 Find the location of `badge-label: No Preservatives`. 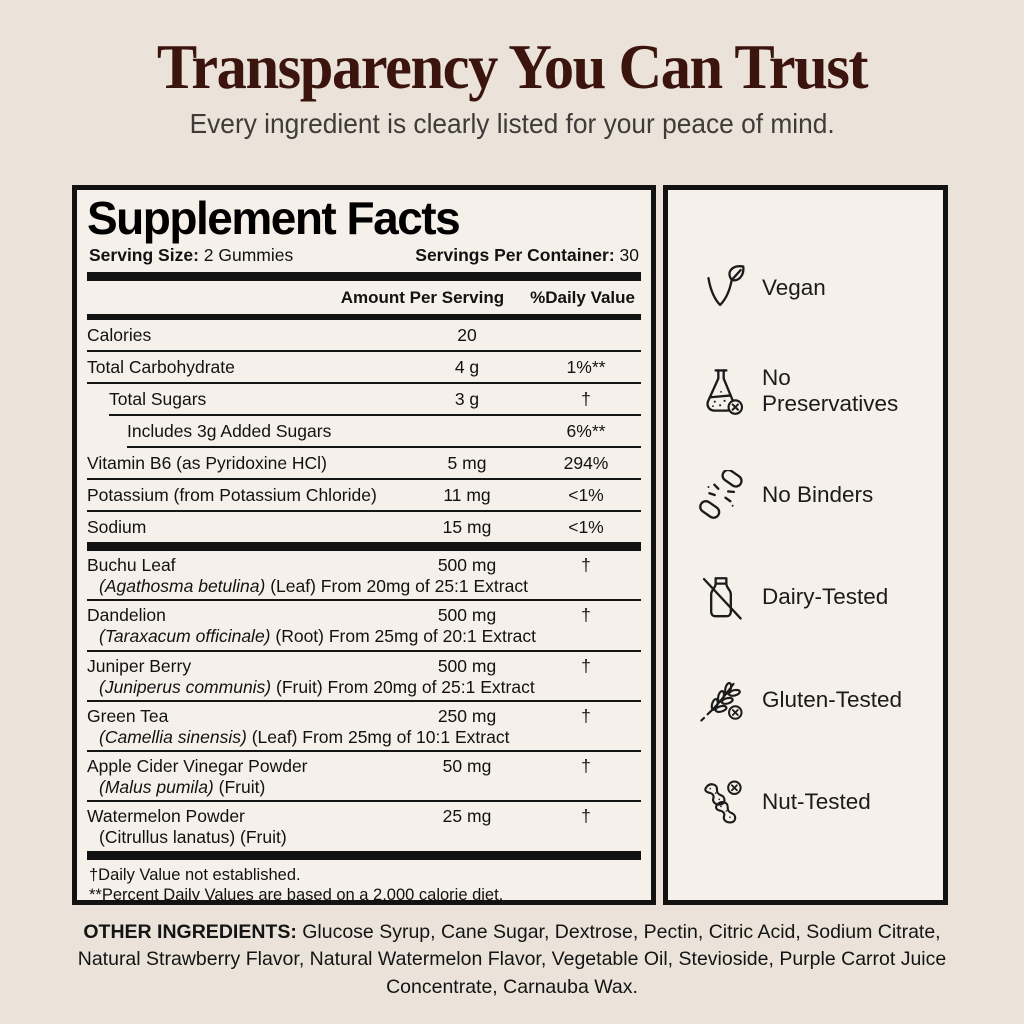

badge-label: No Preservatives is located at coordinates (830, 391).